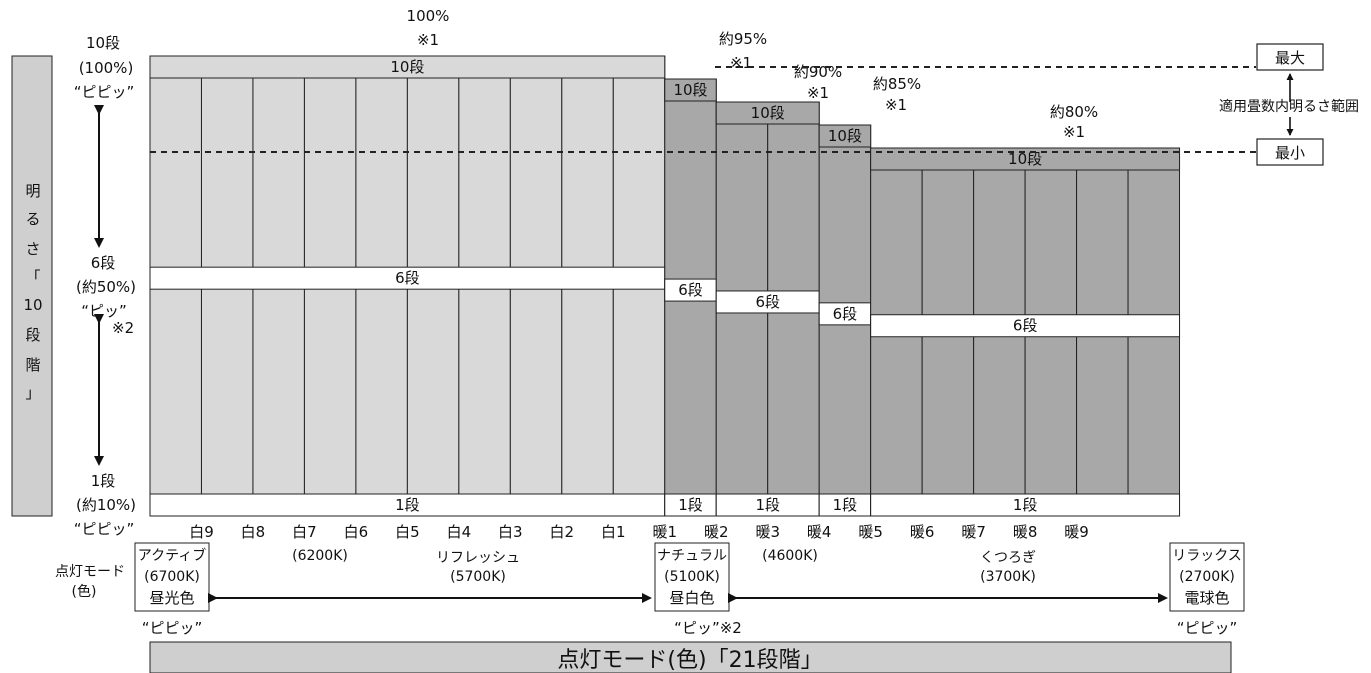 The width and height of the screenshot is (1371, 673). What do you see at coordinates (478, 577) in the screenshot?
I see `k5700-label: (5700K)` at bounding box center [478, 577].